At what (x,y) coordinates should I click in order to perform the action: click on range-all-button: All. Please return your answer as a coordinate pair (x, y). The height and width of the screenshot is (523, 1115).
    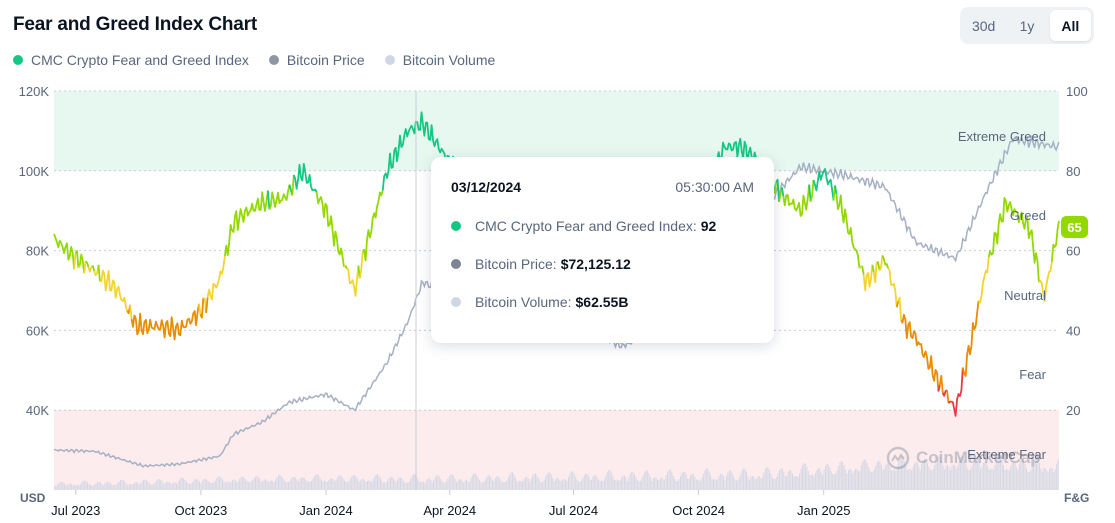
    Looking at the image, I should click on (1070, 25).